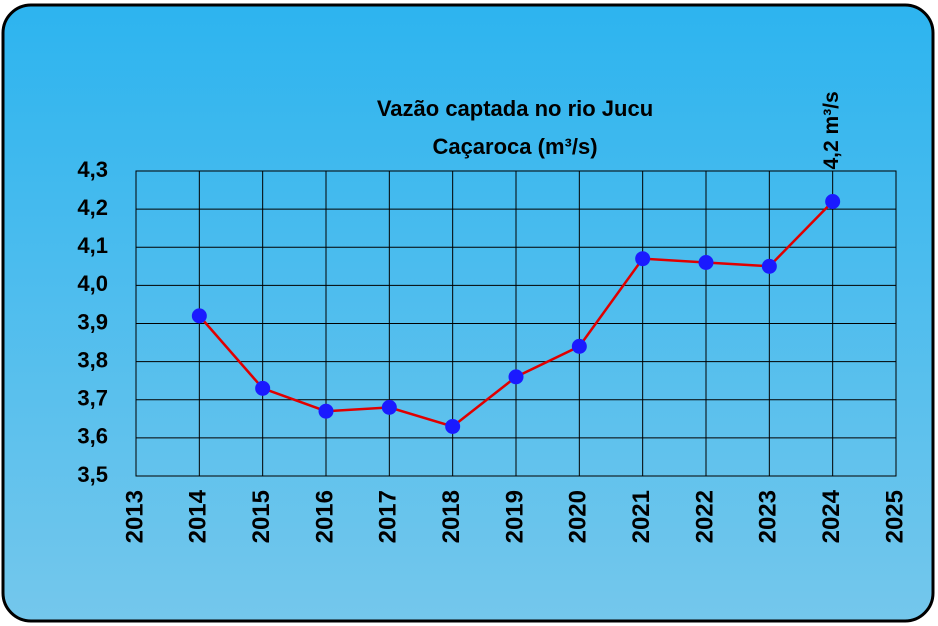 This screenshot has height=626, width=938. Describe the element at coordinates (768, 516) in the screenshot. I see `x-tick-label: 2023` at that location.